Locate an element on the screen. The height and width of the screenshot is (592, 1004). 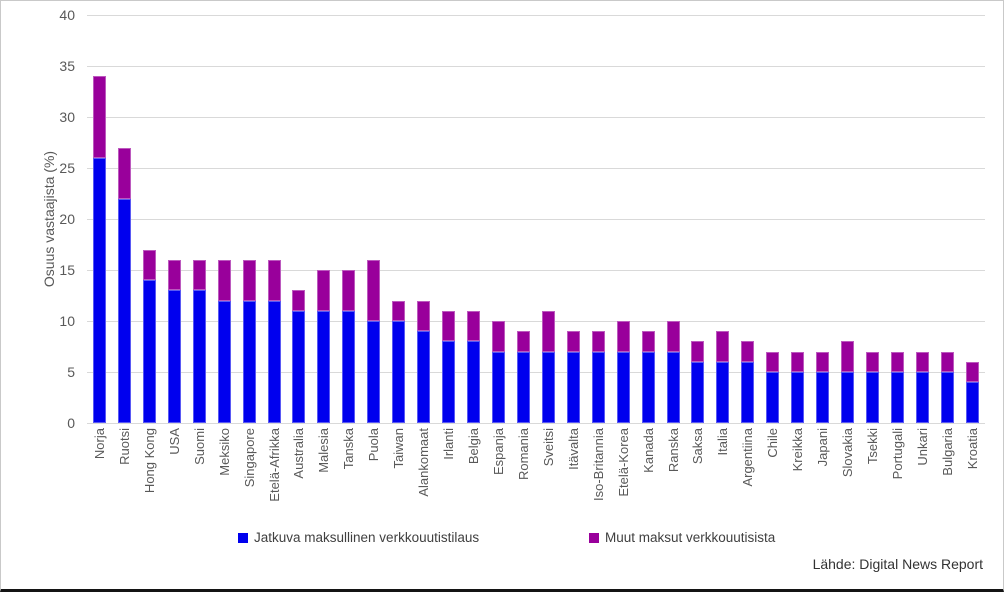
x-label-text: Tanska is located at coordinates (349, 449).